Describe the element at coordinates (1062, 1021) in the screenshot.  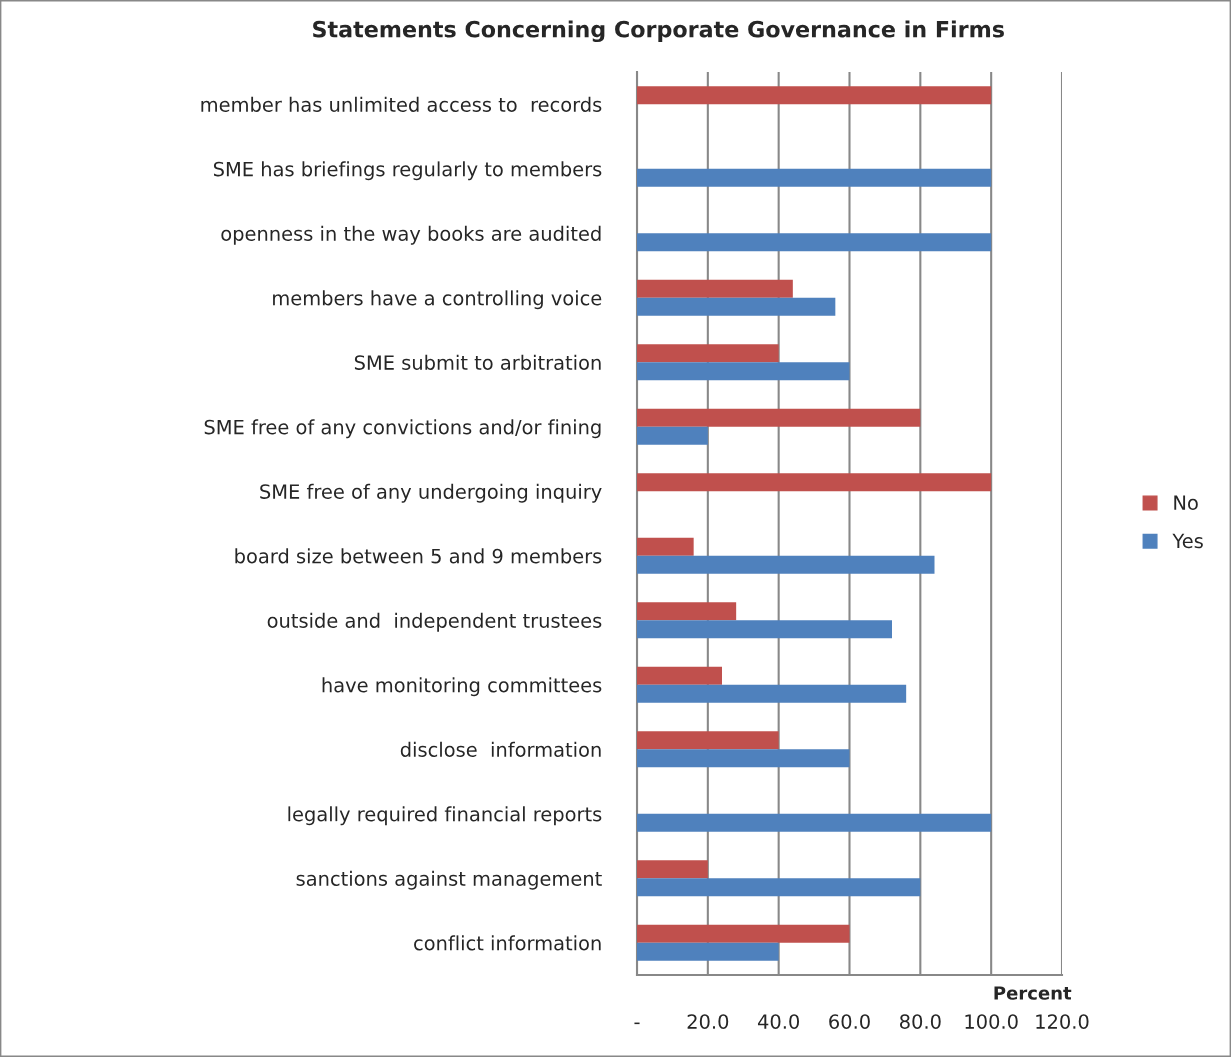
I see `x-tick-label: 120.0` at that location.